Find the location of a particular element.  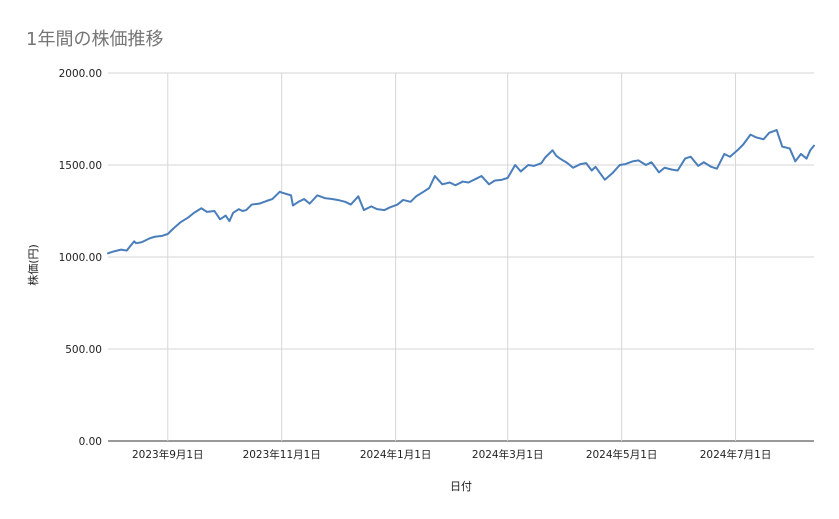

x-tick-label: 2024年7月1日 is located at coordinates (736, 454).